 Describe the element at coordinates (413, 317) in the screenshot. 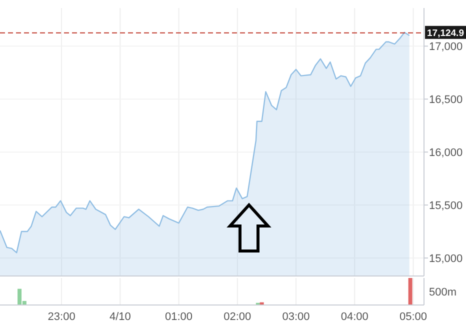

I see `x-tick-label: 05:00` at that location.